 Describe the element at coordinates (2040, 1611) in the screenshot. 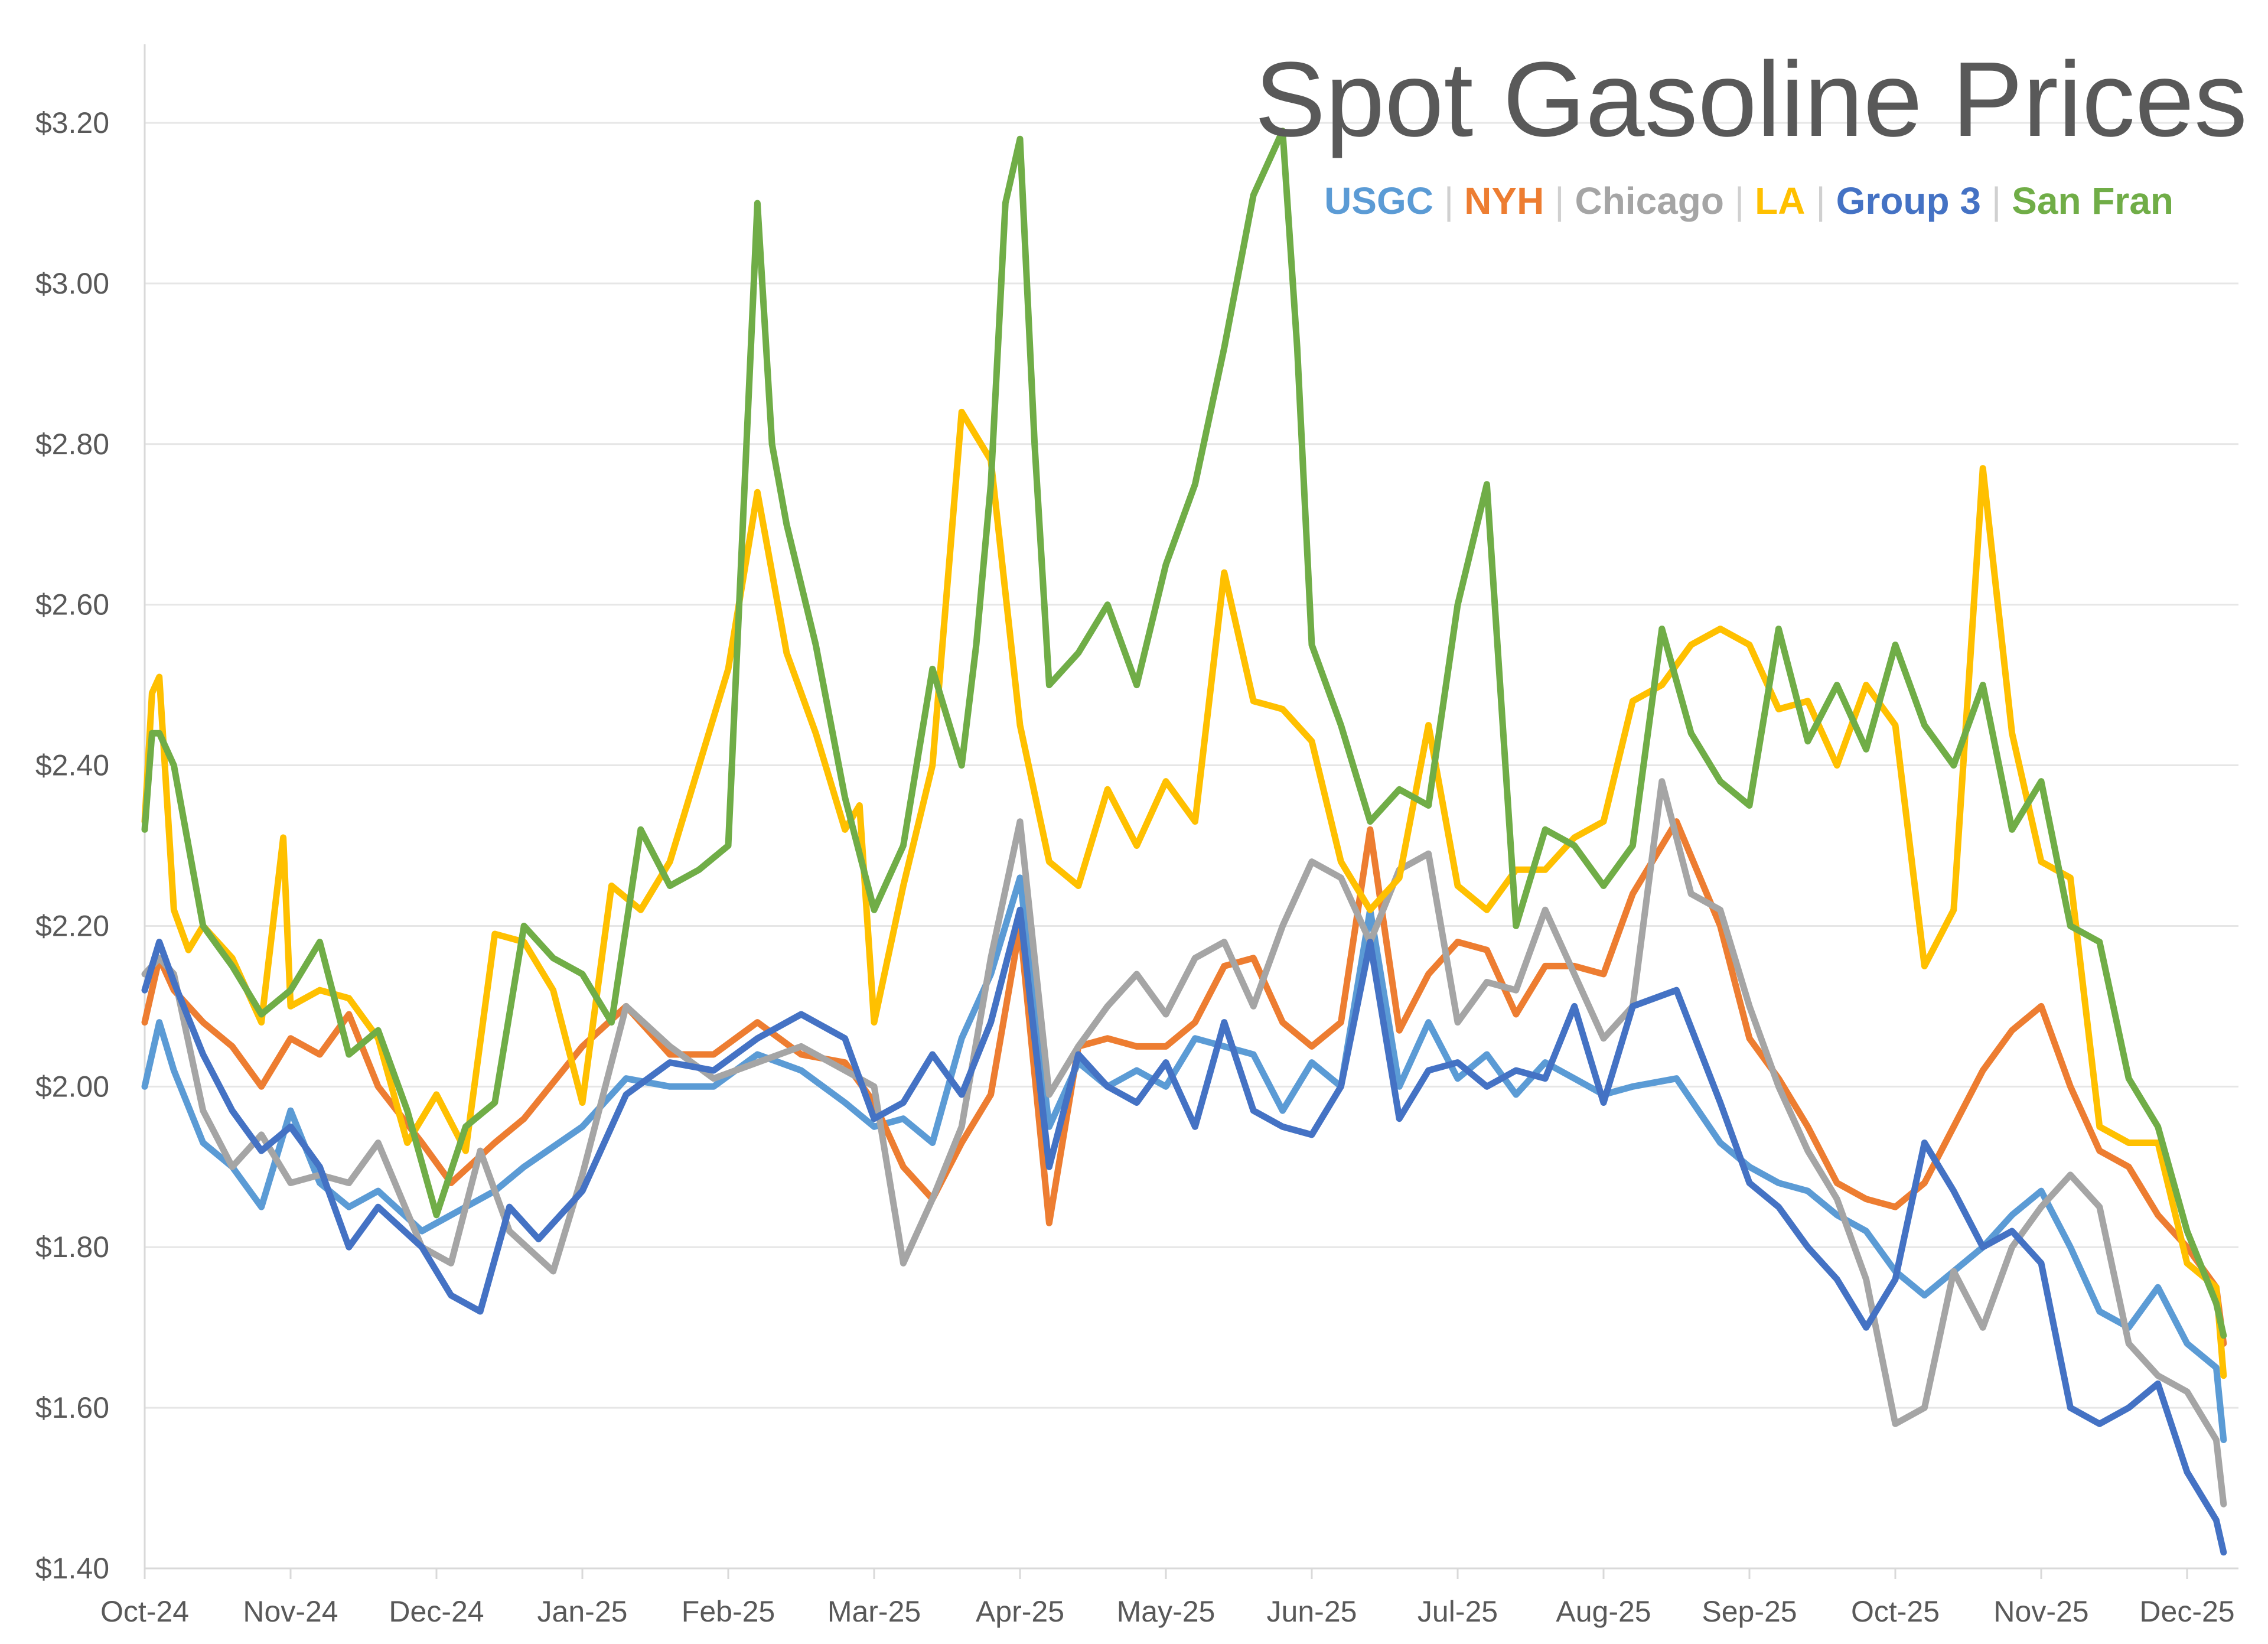

I see `x-tick-label: Nov-25` at that location.